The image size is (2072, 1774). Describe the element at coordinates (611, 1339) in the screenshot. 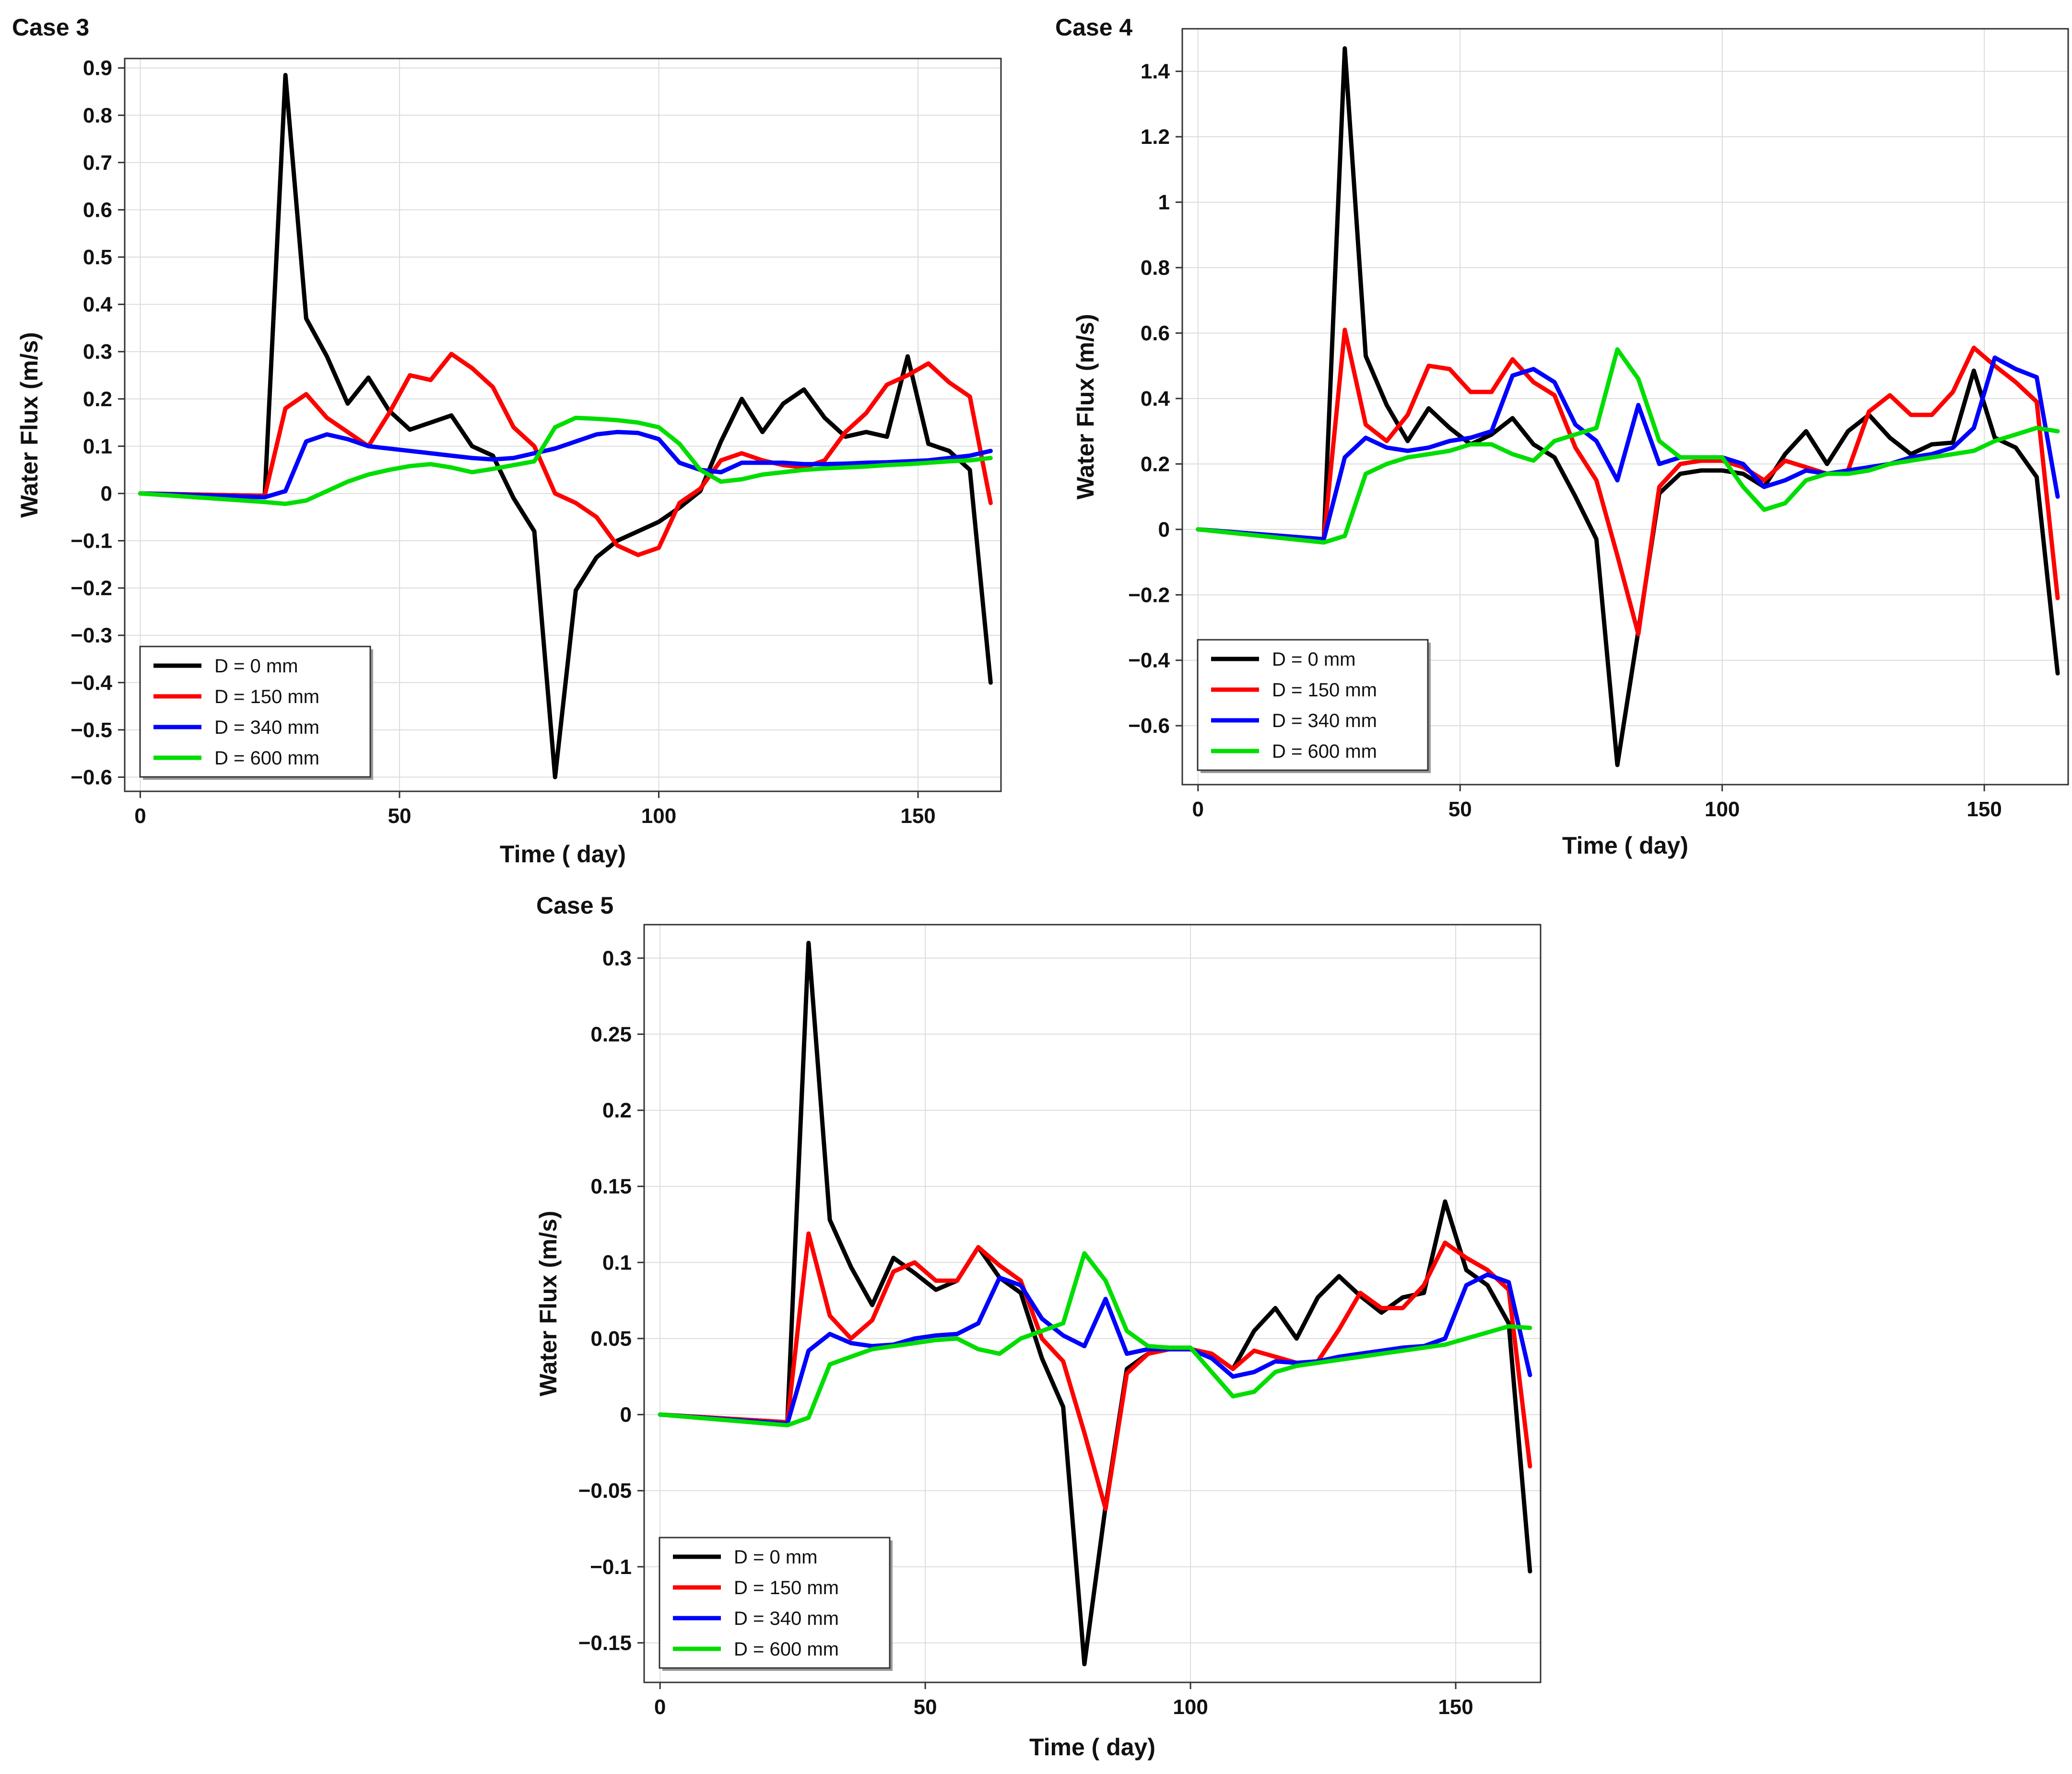

I see `y-tick-label: 0.05` at that location.